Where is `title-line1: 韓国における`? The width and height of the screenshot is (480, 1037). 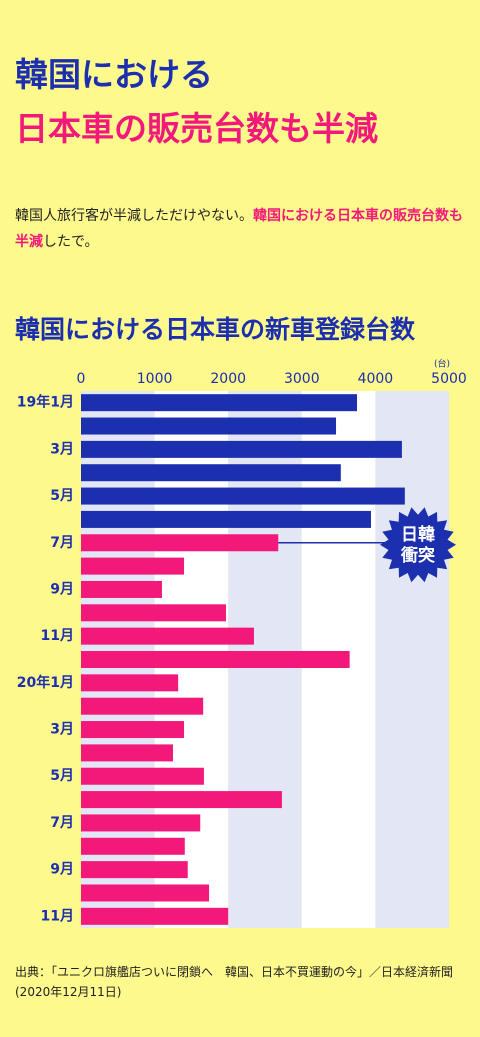
title-line1: 韓国における is located at coordinates (114, 74).